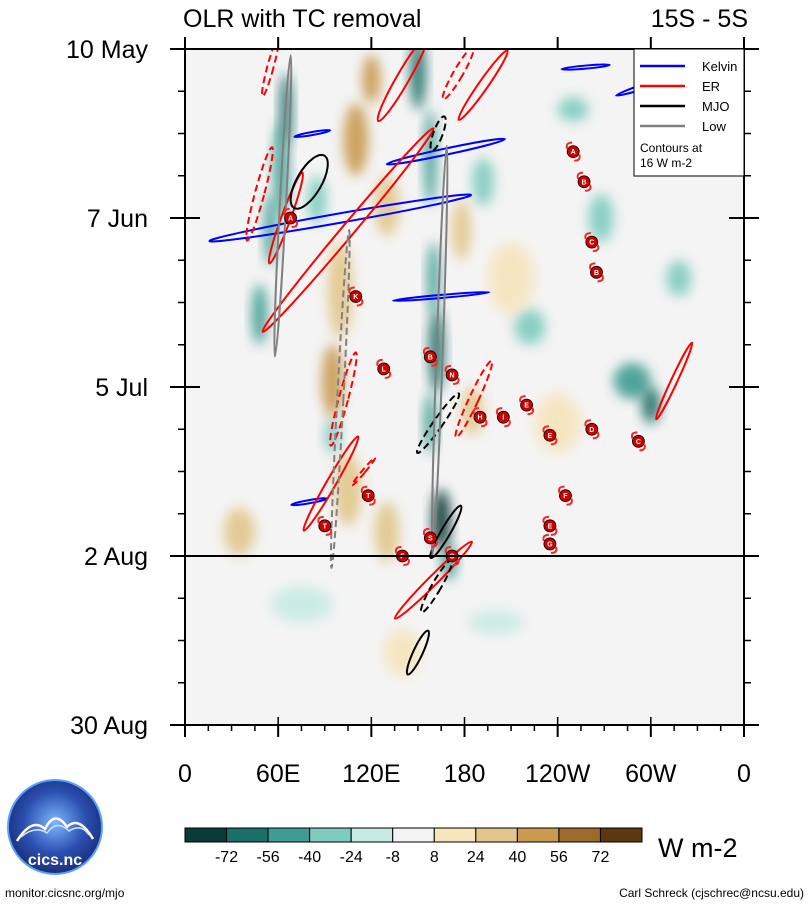 Image resolution: width=809 pixels, height=907 pixels. I want to click on tc-marker: E, so click(550, 435).